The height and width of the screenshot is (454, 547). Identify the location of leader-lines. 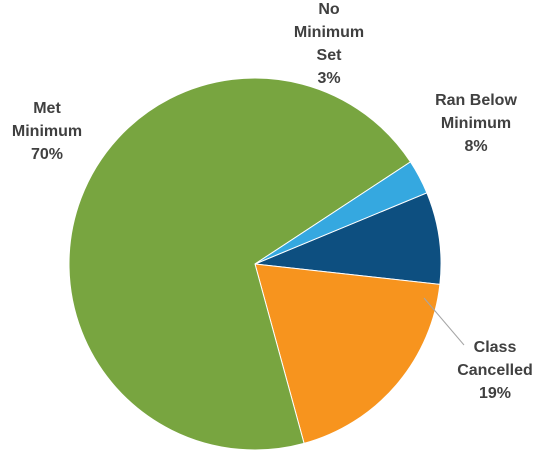
(444, 321).